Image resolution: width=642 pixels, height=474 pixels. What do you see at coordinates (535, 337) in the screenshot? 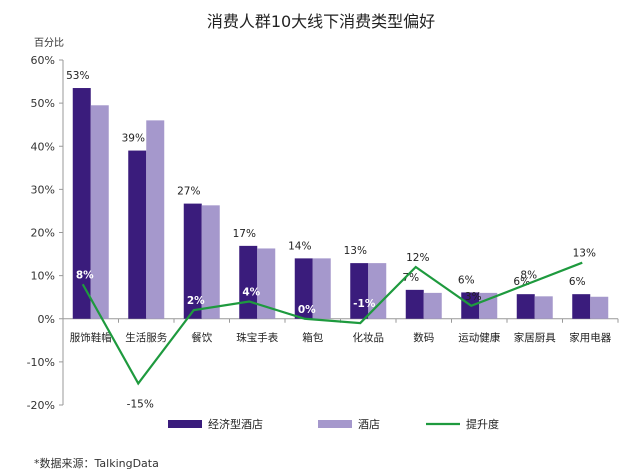
I see `x-tick-label: 家居厨具` at bounding box center [535, 337].